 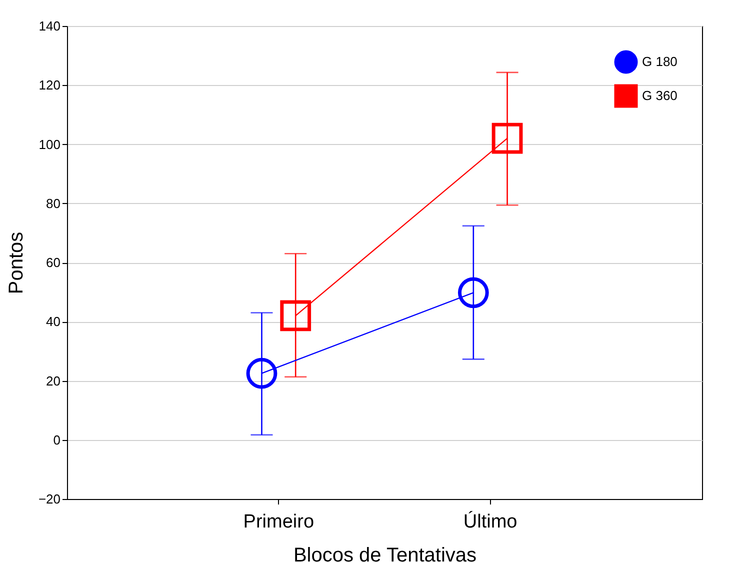 What do you see at coordinates (278, 522) in the screenshot?
I see `x-tick-label: Primeiro` at bounding box center [278, 522].